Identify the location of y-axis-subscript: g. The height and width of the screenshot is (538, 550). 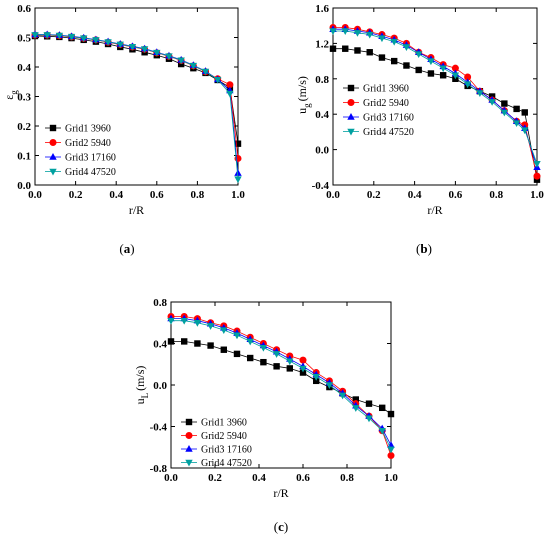
(14, 92).